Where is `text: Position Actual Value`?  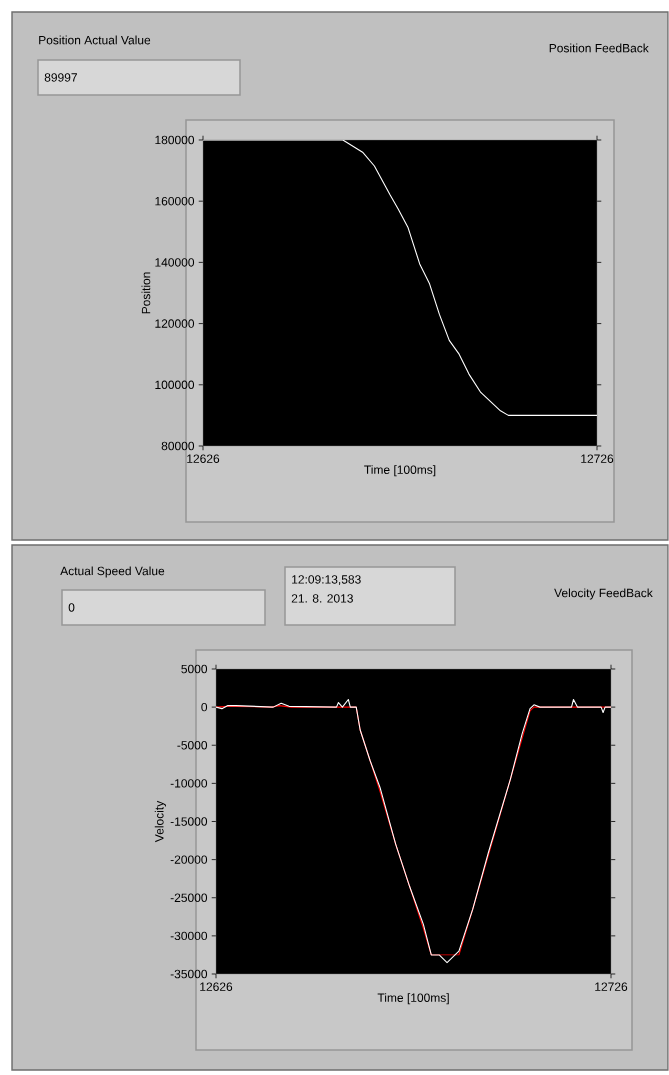
text: Position Actual Value is located at coordinates (95, 40).